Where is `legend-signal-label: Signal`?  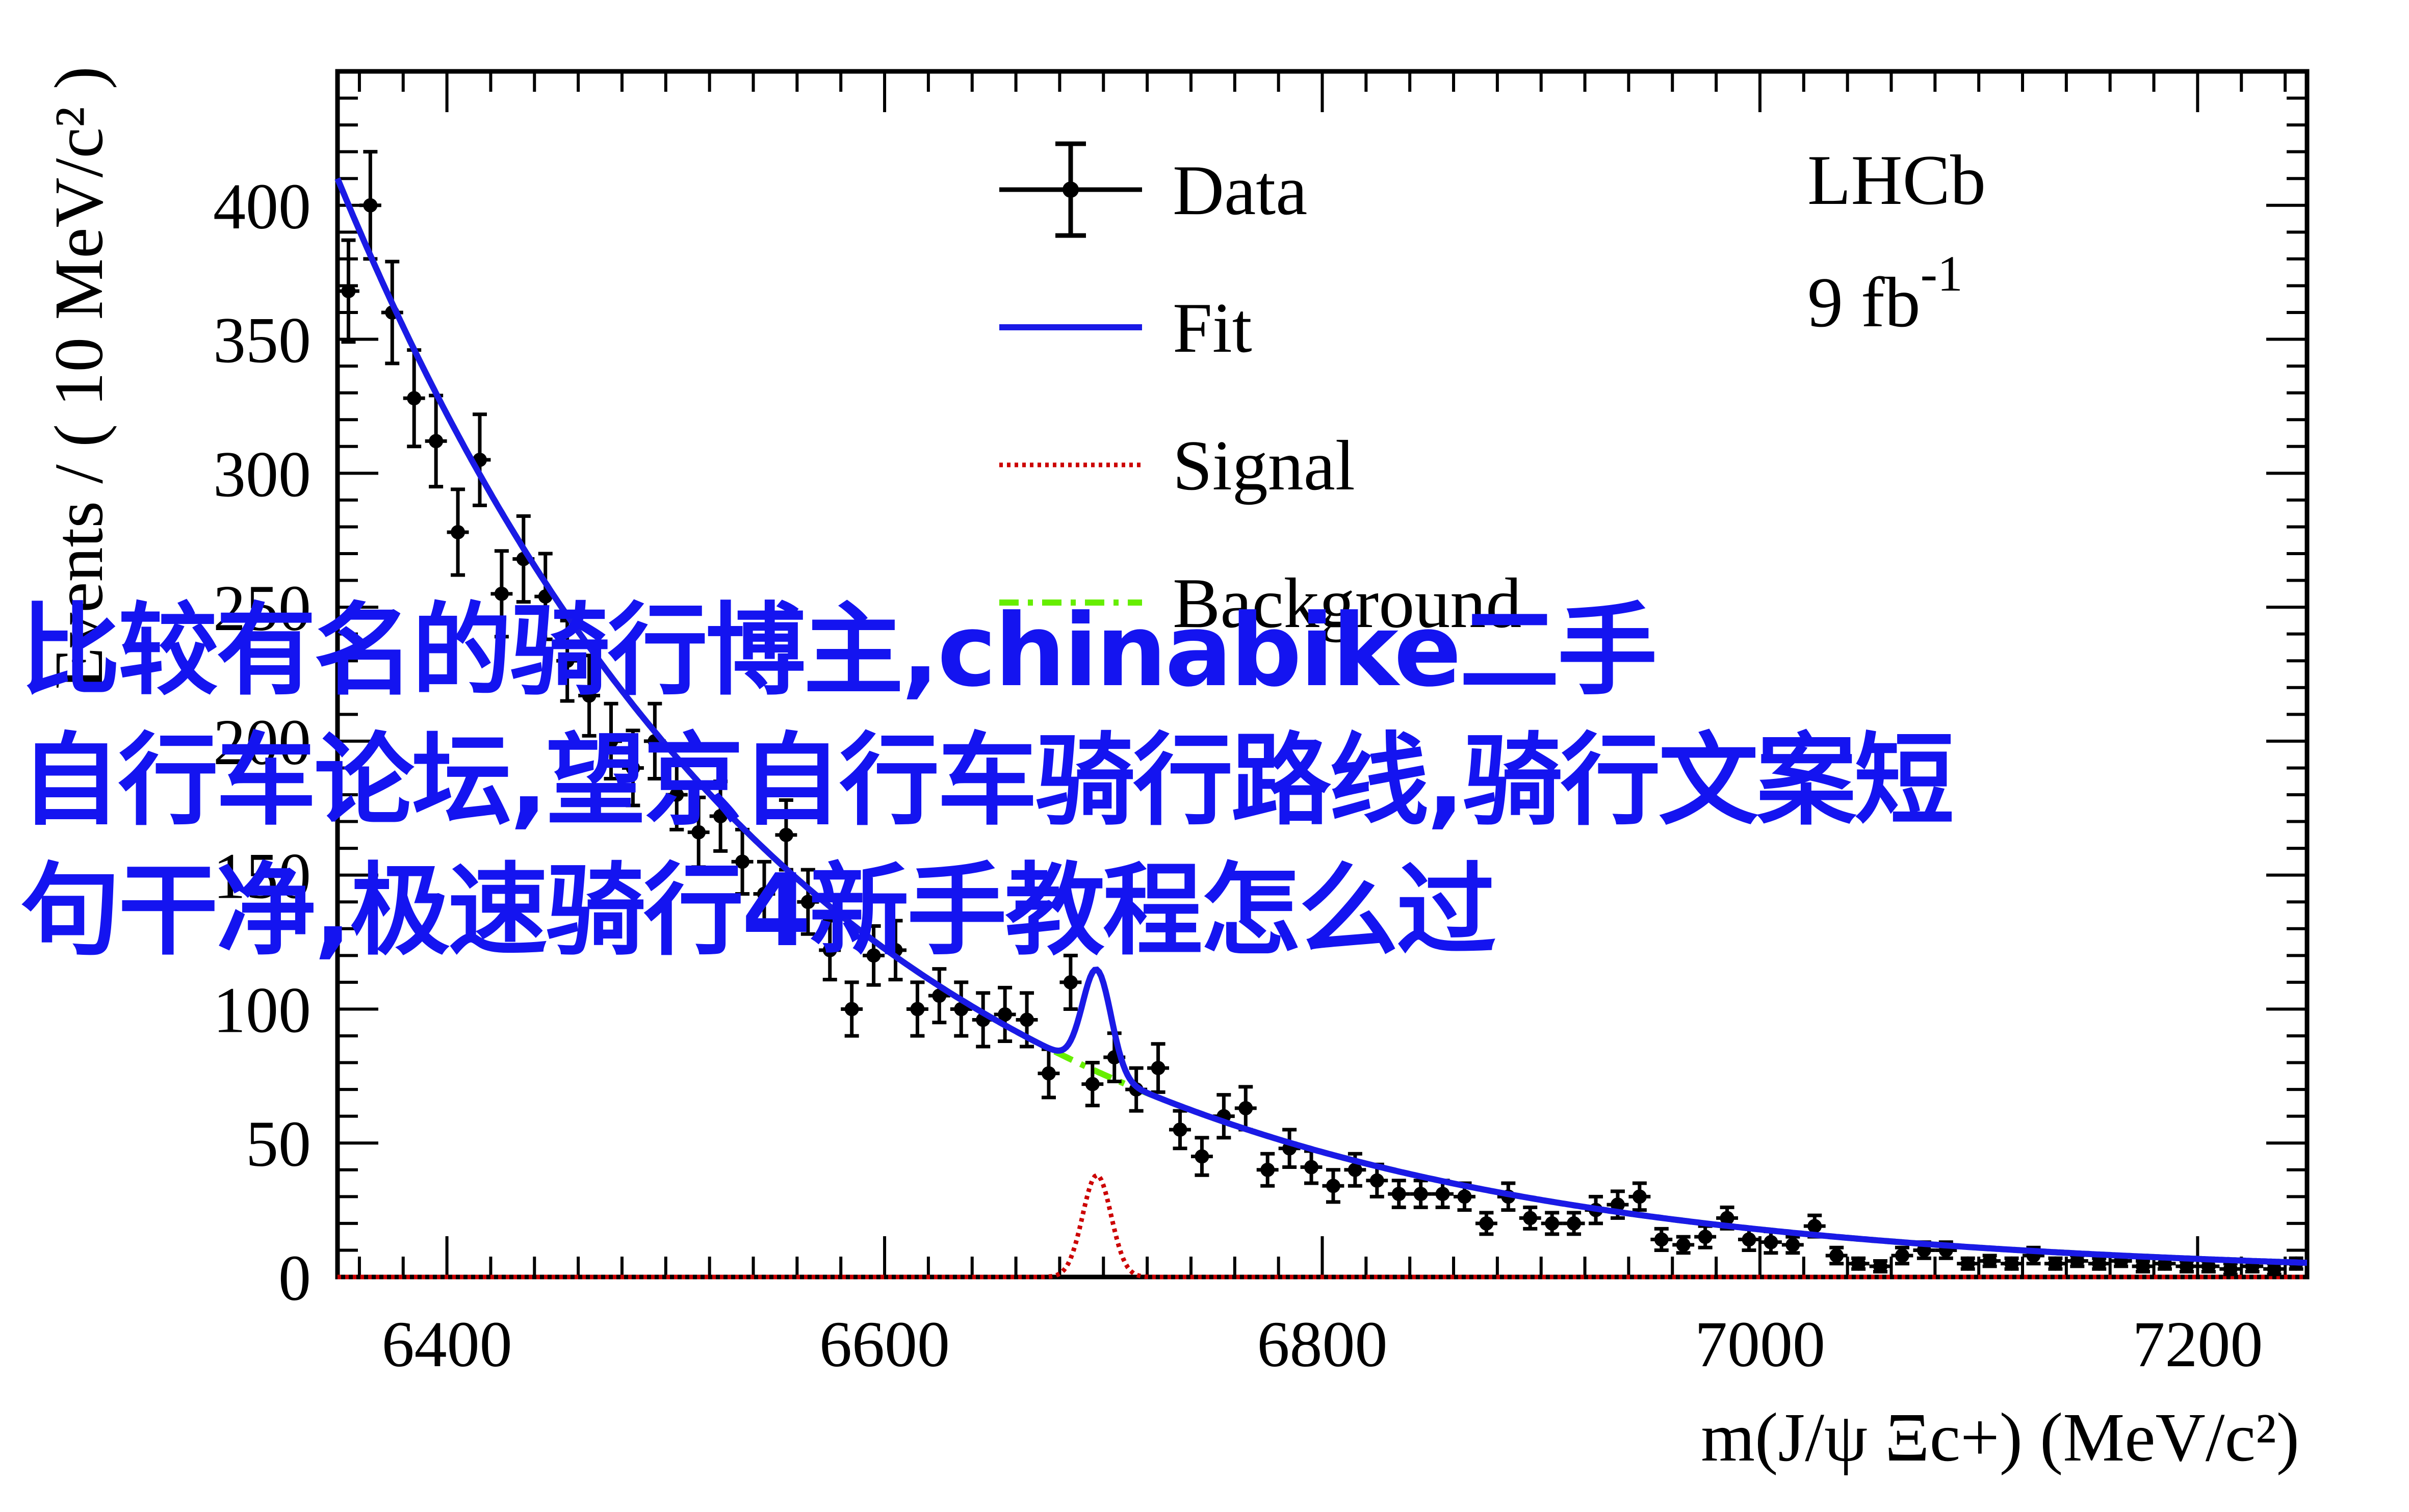 legend-signal-label: Signal is located at coordinates (1264, 465).